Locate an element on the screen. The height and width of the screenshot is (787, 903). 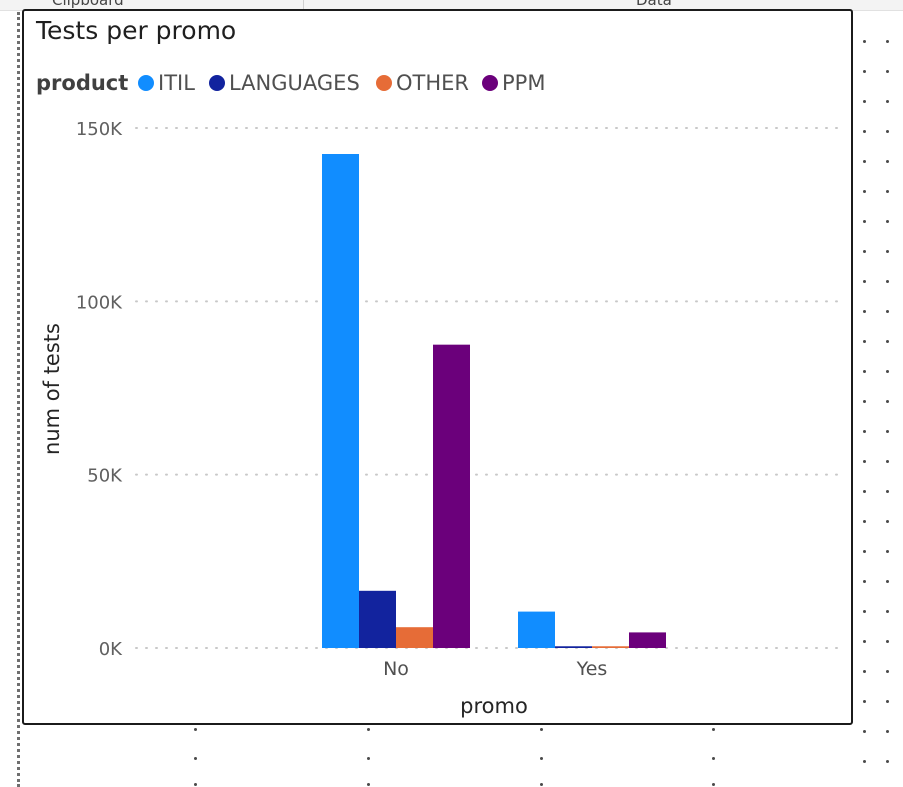
legend-item-other: OTHER is located at coordinates (422, 83).